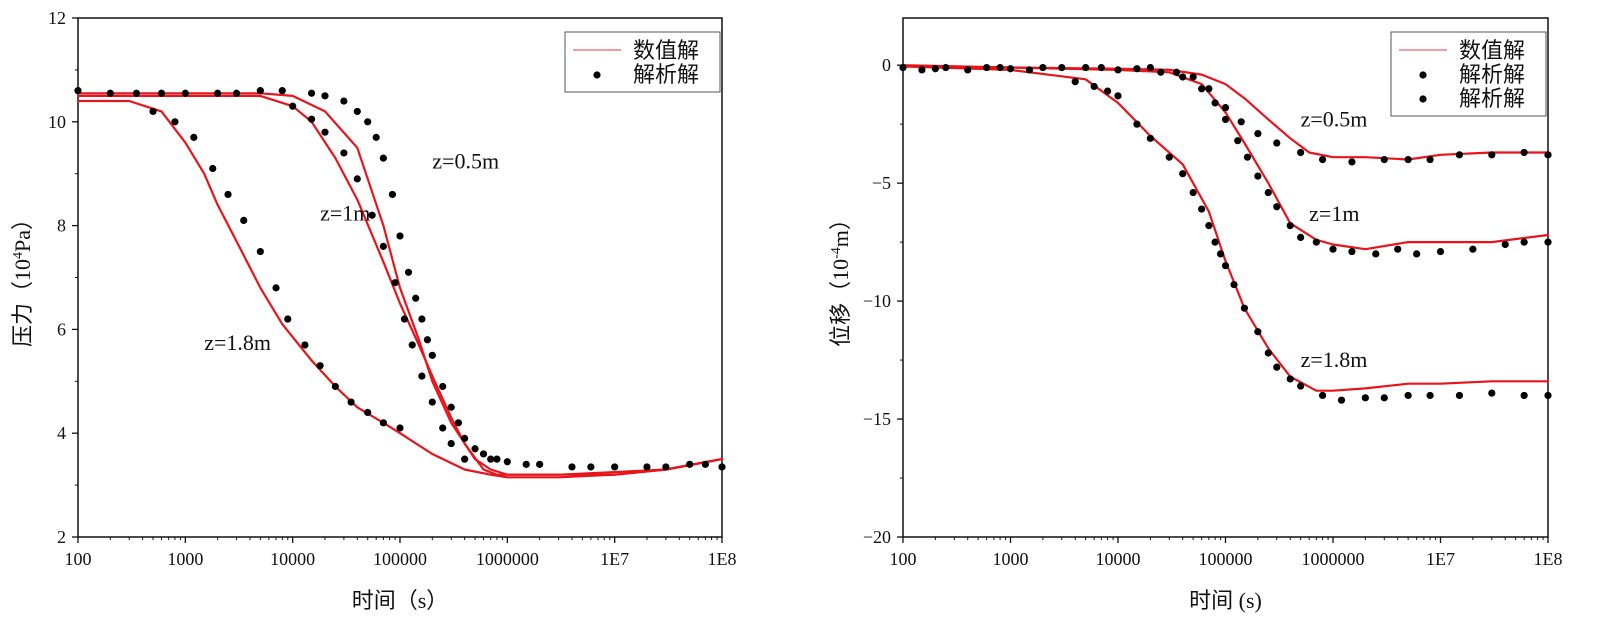  Describe the element at coordinates (836, 253) in the screenshot. I see `displacement-y-axis-label-exponent: -4` at that location.